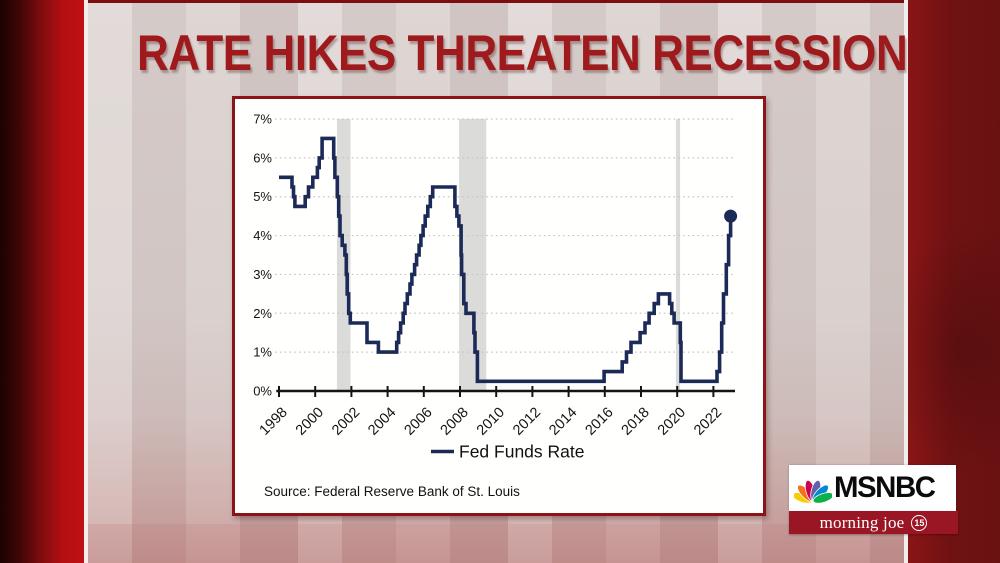  What do you see at coordinates (310, 422) in the screenshot?
I see `x-tick-label: 2000` at bounding box center [310, 422].